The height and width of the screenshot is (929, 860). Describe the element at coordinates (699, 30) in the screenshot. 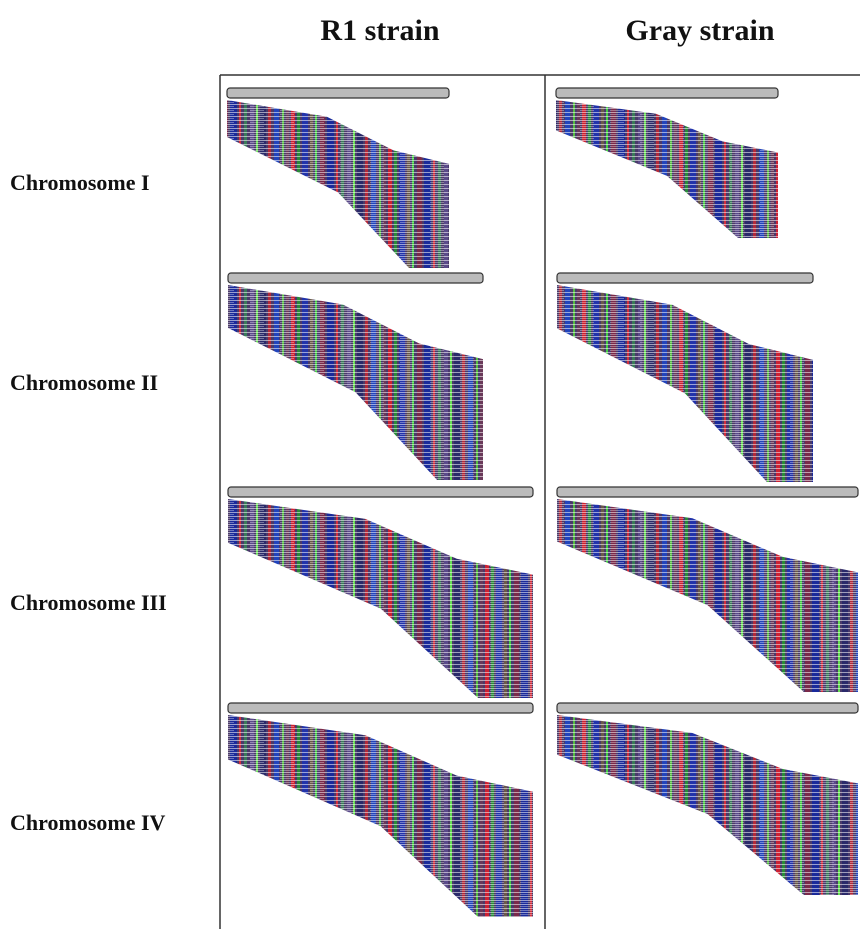

I see `column-header: Gray strain` at that location.